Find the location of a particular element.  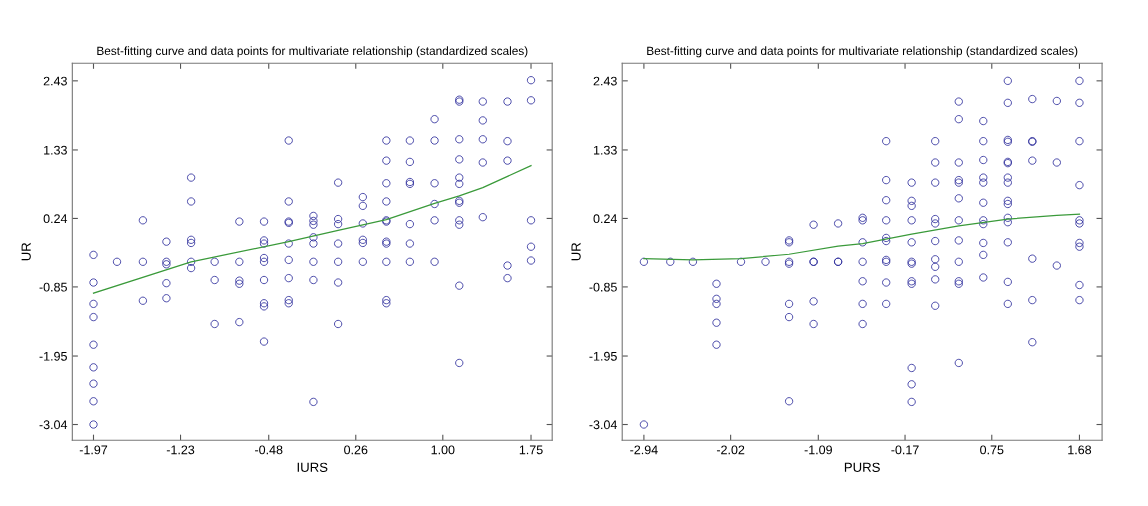

x-tick-label: -0.48 is located at coordinates (269, 450).